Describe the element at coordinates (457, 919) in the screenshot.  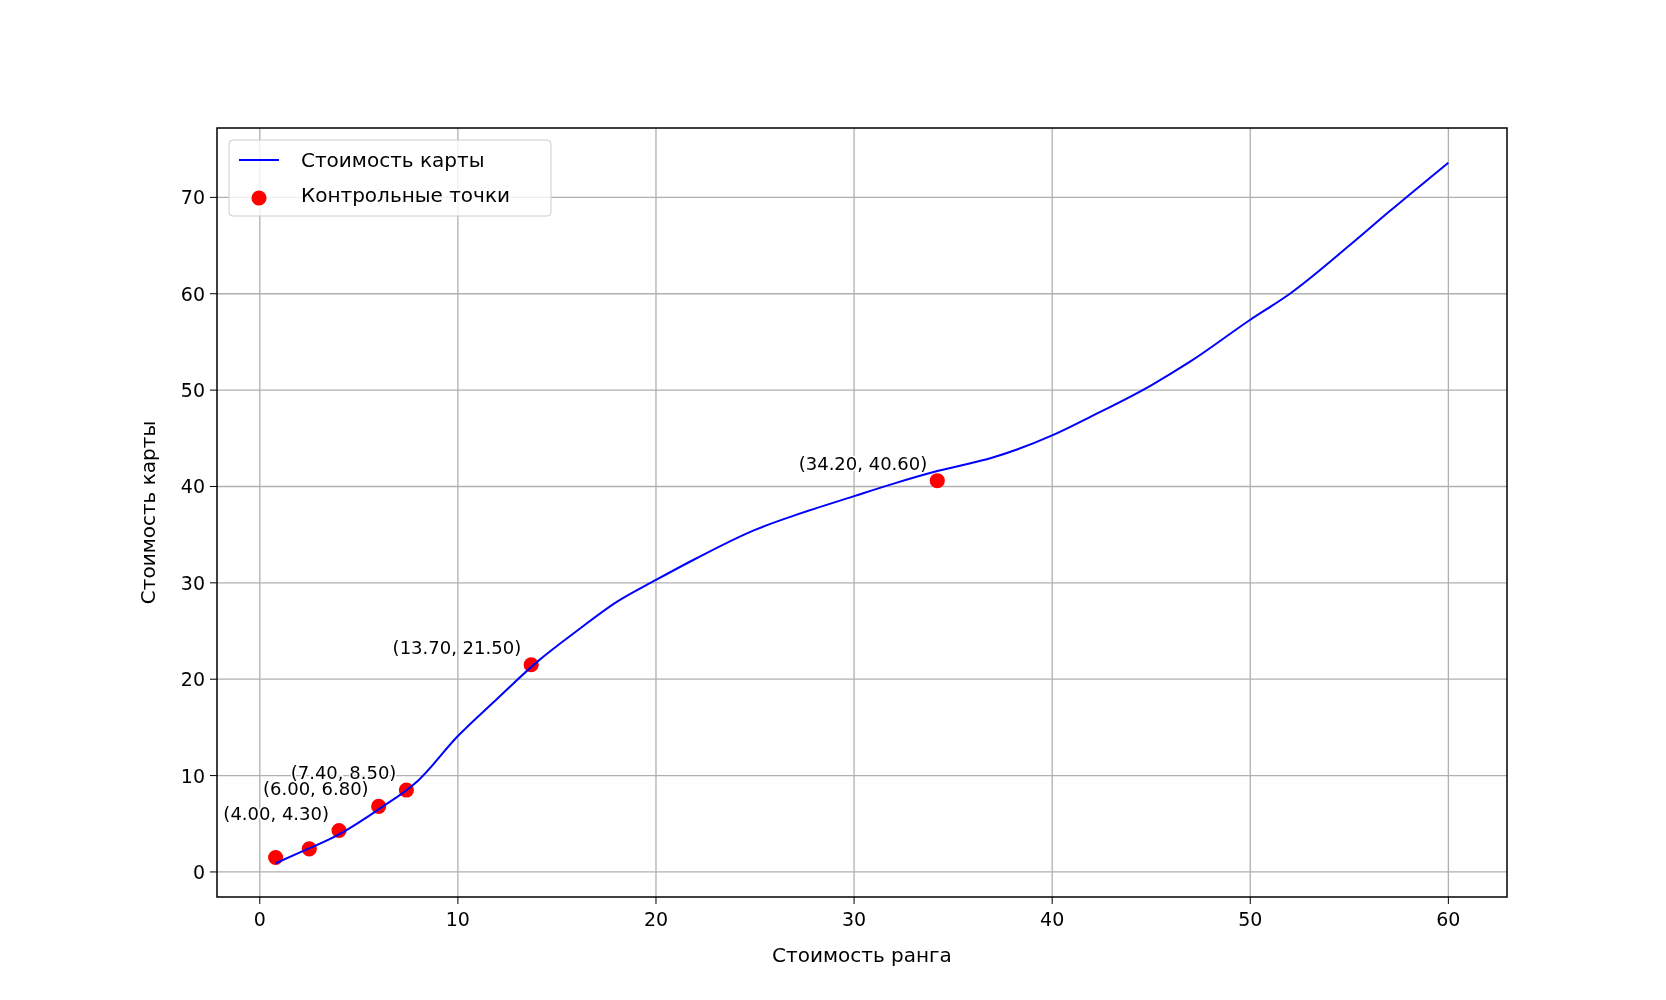
I see `x-tick-label: 10` at that location.